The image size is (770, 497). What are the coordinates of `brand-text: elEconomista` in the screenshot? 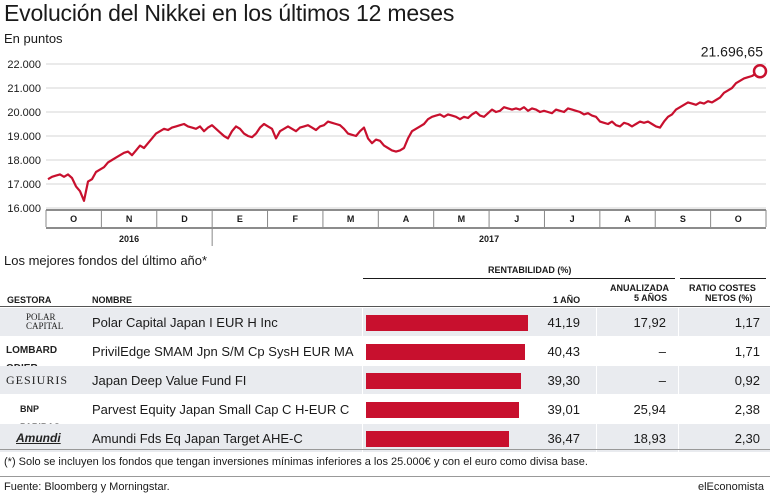 It's located at (730, 487).